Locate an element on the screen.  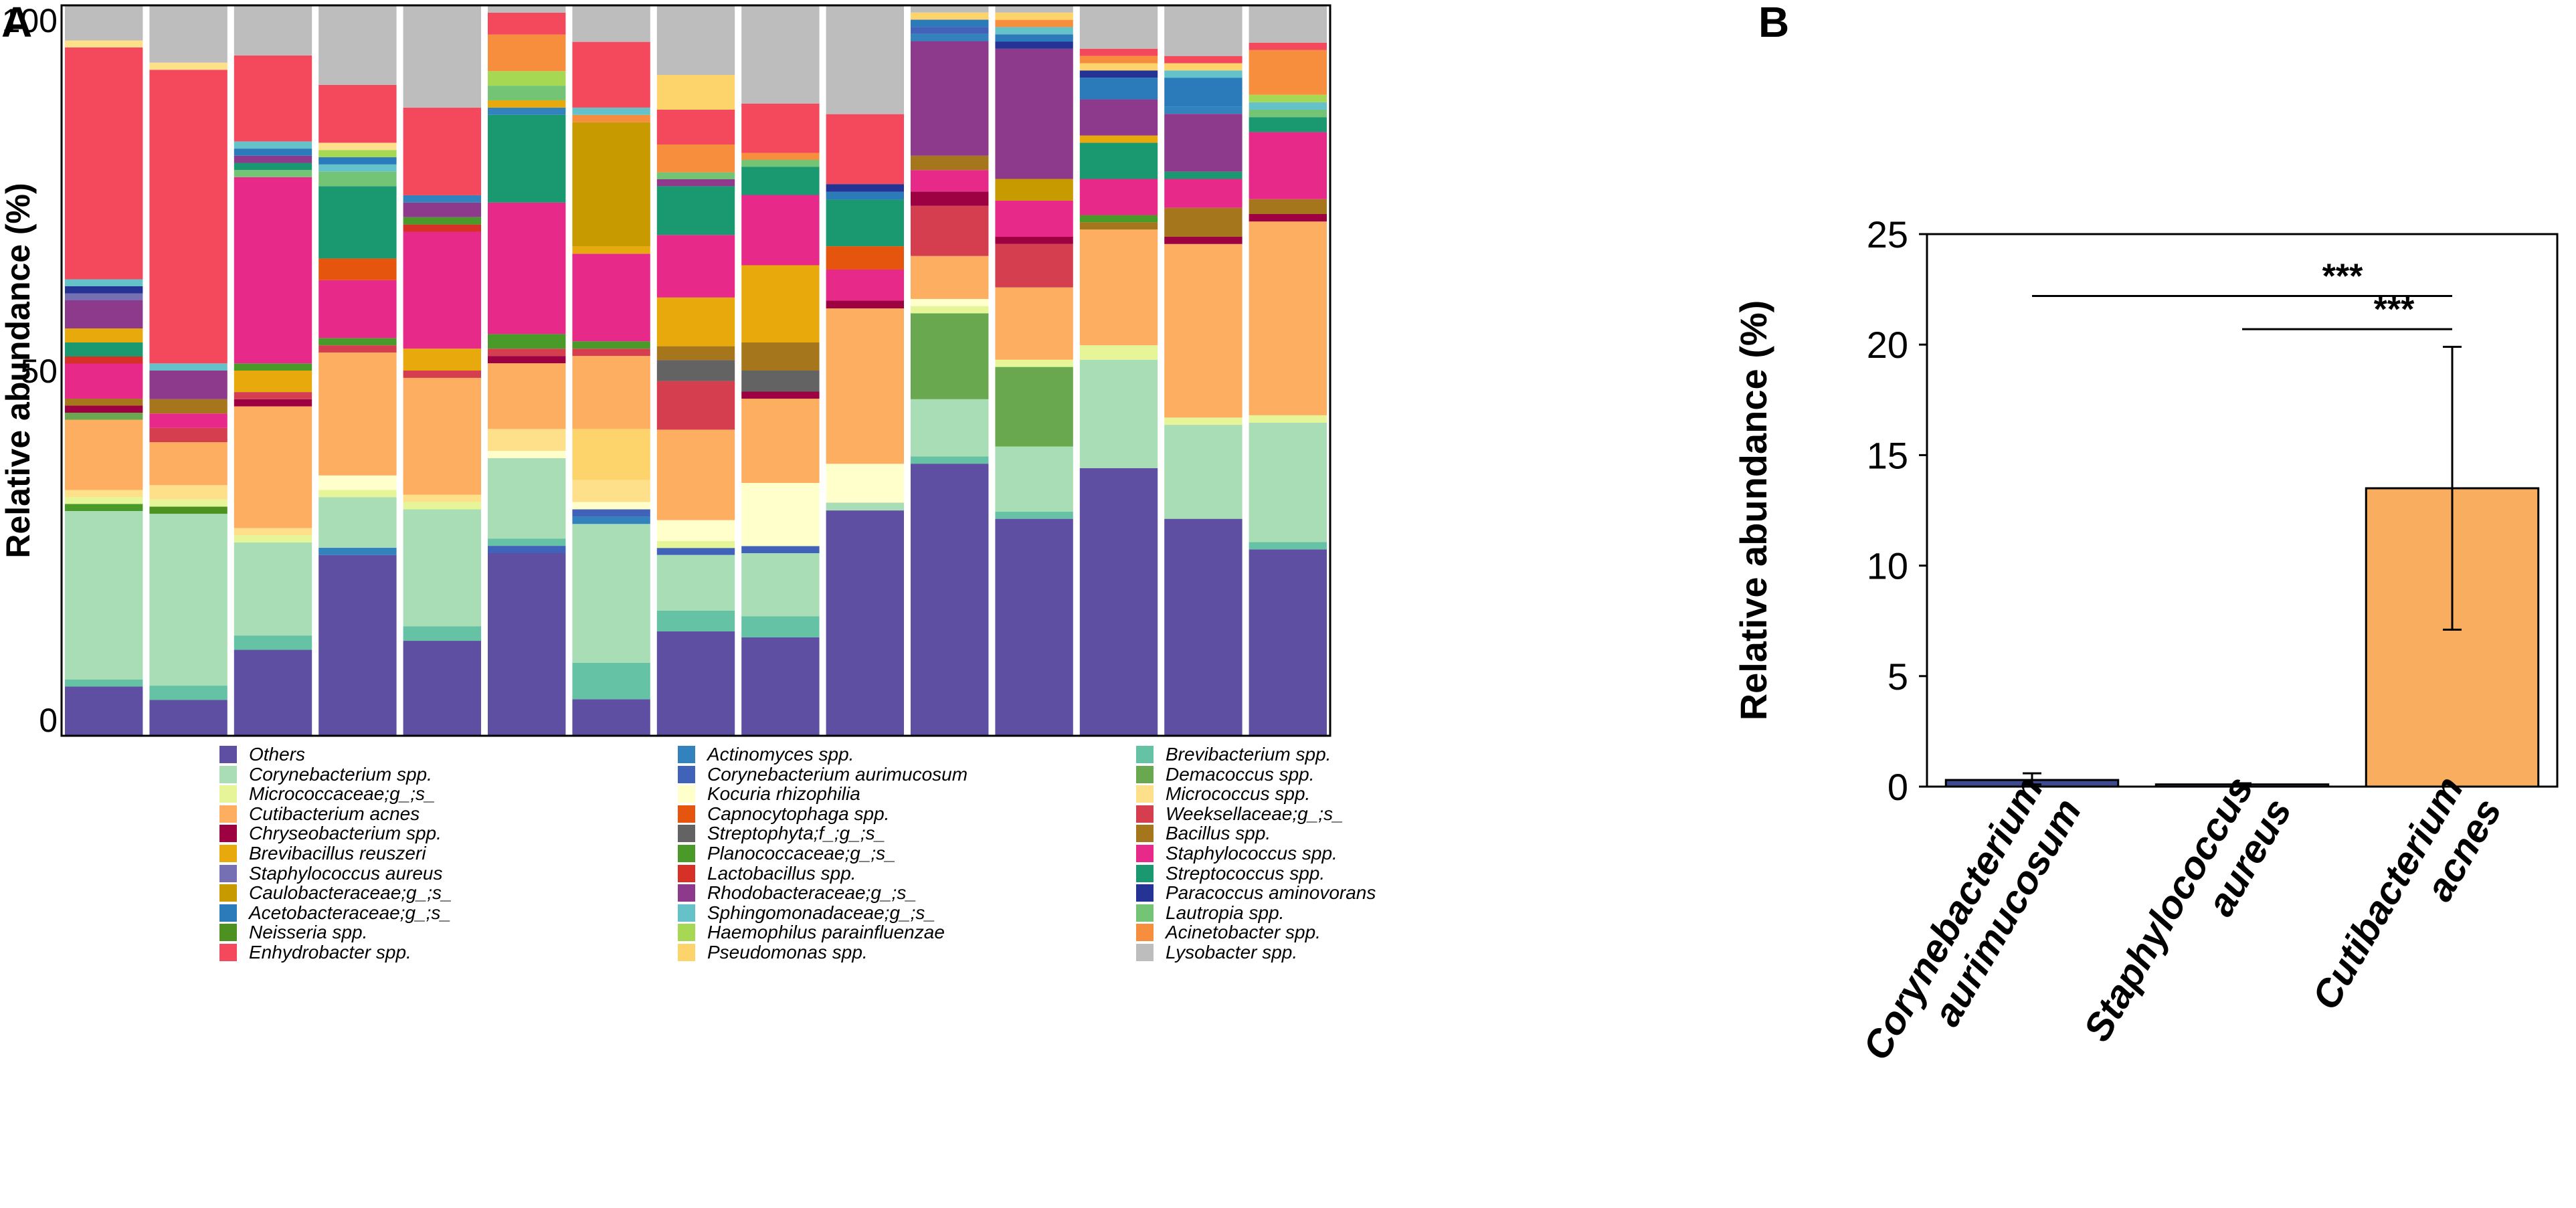
legend-label: Acinetobacter spp. is located at coordinates (1243, 932).